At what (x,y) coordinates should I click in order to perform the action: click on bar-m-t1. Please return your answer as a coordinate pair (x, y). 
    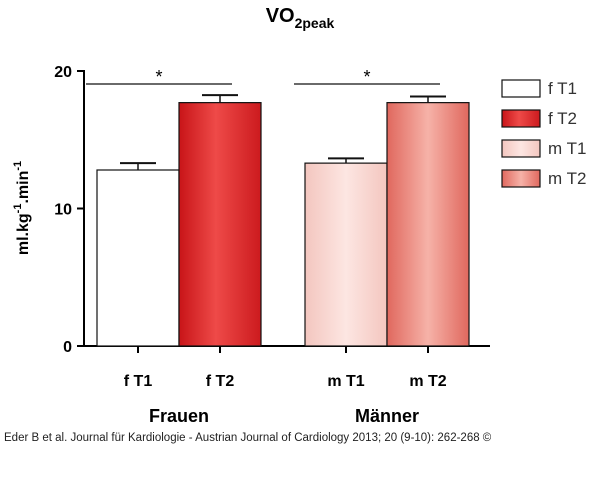
    Looking at the image, I should click on (346, 254).